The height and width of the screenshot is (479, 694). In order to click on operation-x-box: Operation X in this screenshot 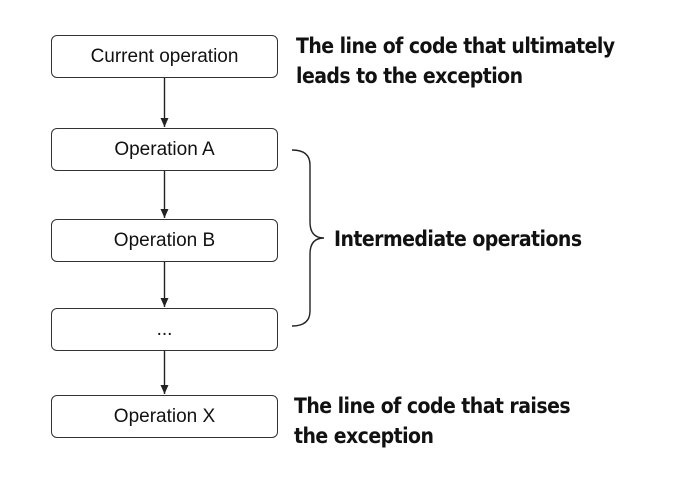, I will do `click(164, 416)`.